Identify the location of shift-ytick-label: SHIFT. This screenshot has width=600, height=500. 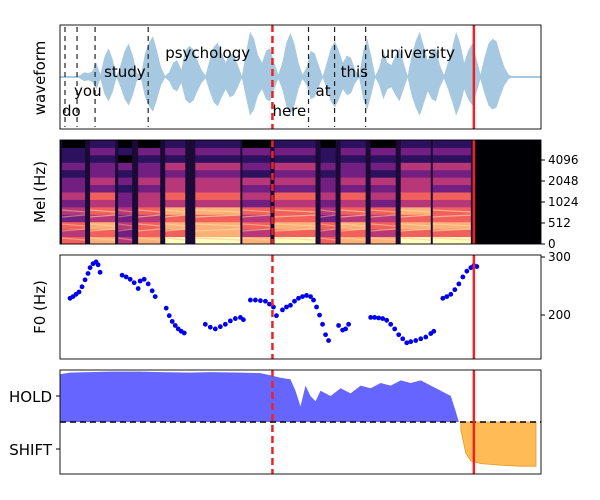
(31, 450).